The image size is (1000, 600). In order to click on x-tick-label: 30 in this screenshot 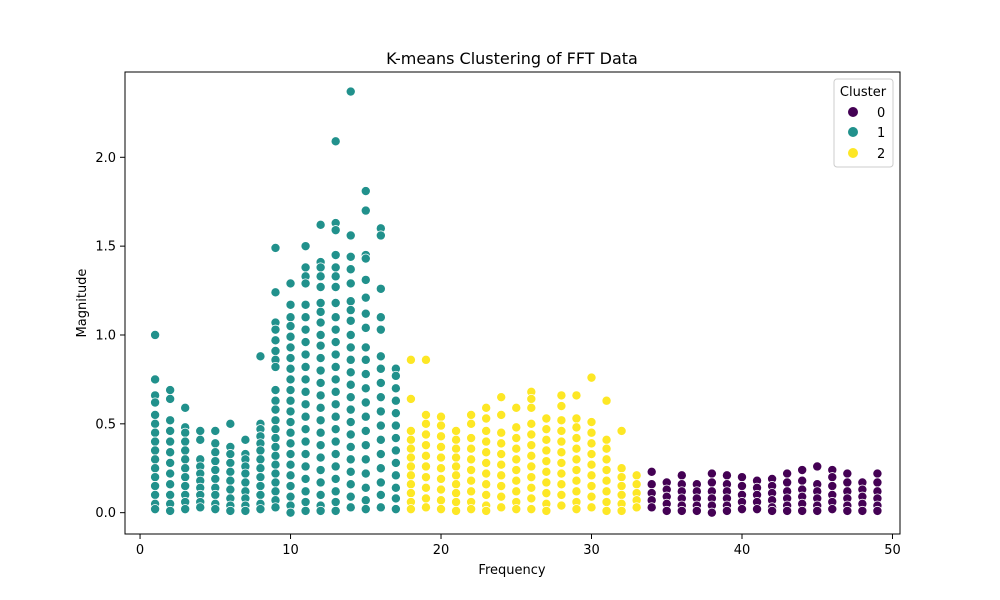, I will do `click(591, 550)`.